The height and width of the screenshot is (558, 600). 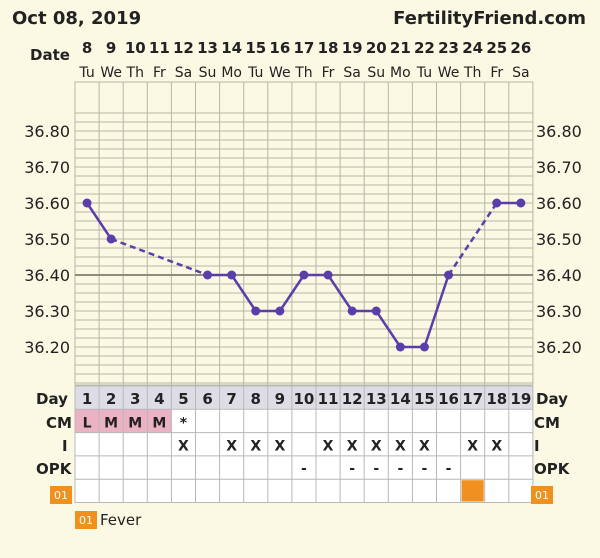 What do you see at coordinates (121, 520) in the screenshot?
I see `fever-legend-label: Fever` at bounding box center [121, 520].